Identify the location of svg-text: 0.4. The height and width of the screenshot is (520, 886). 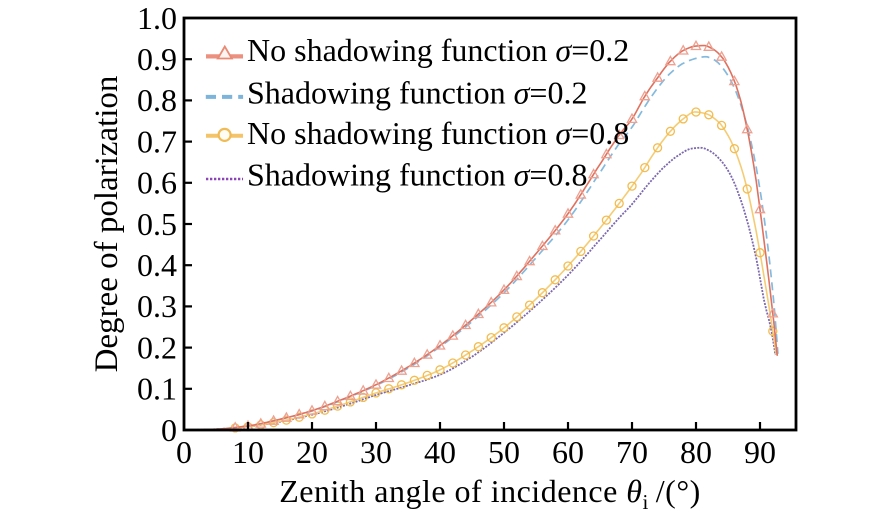
(157, 265).